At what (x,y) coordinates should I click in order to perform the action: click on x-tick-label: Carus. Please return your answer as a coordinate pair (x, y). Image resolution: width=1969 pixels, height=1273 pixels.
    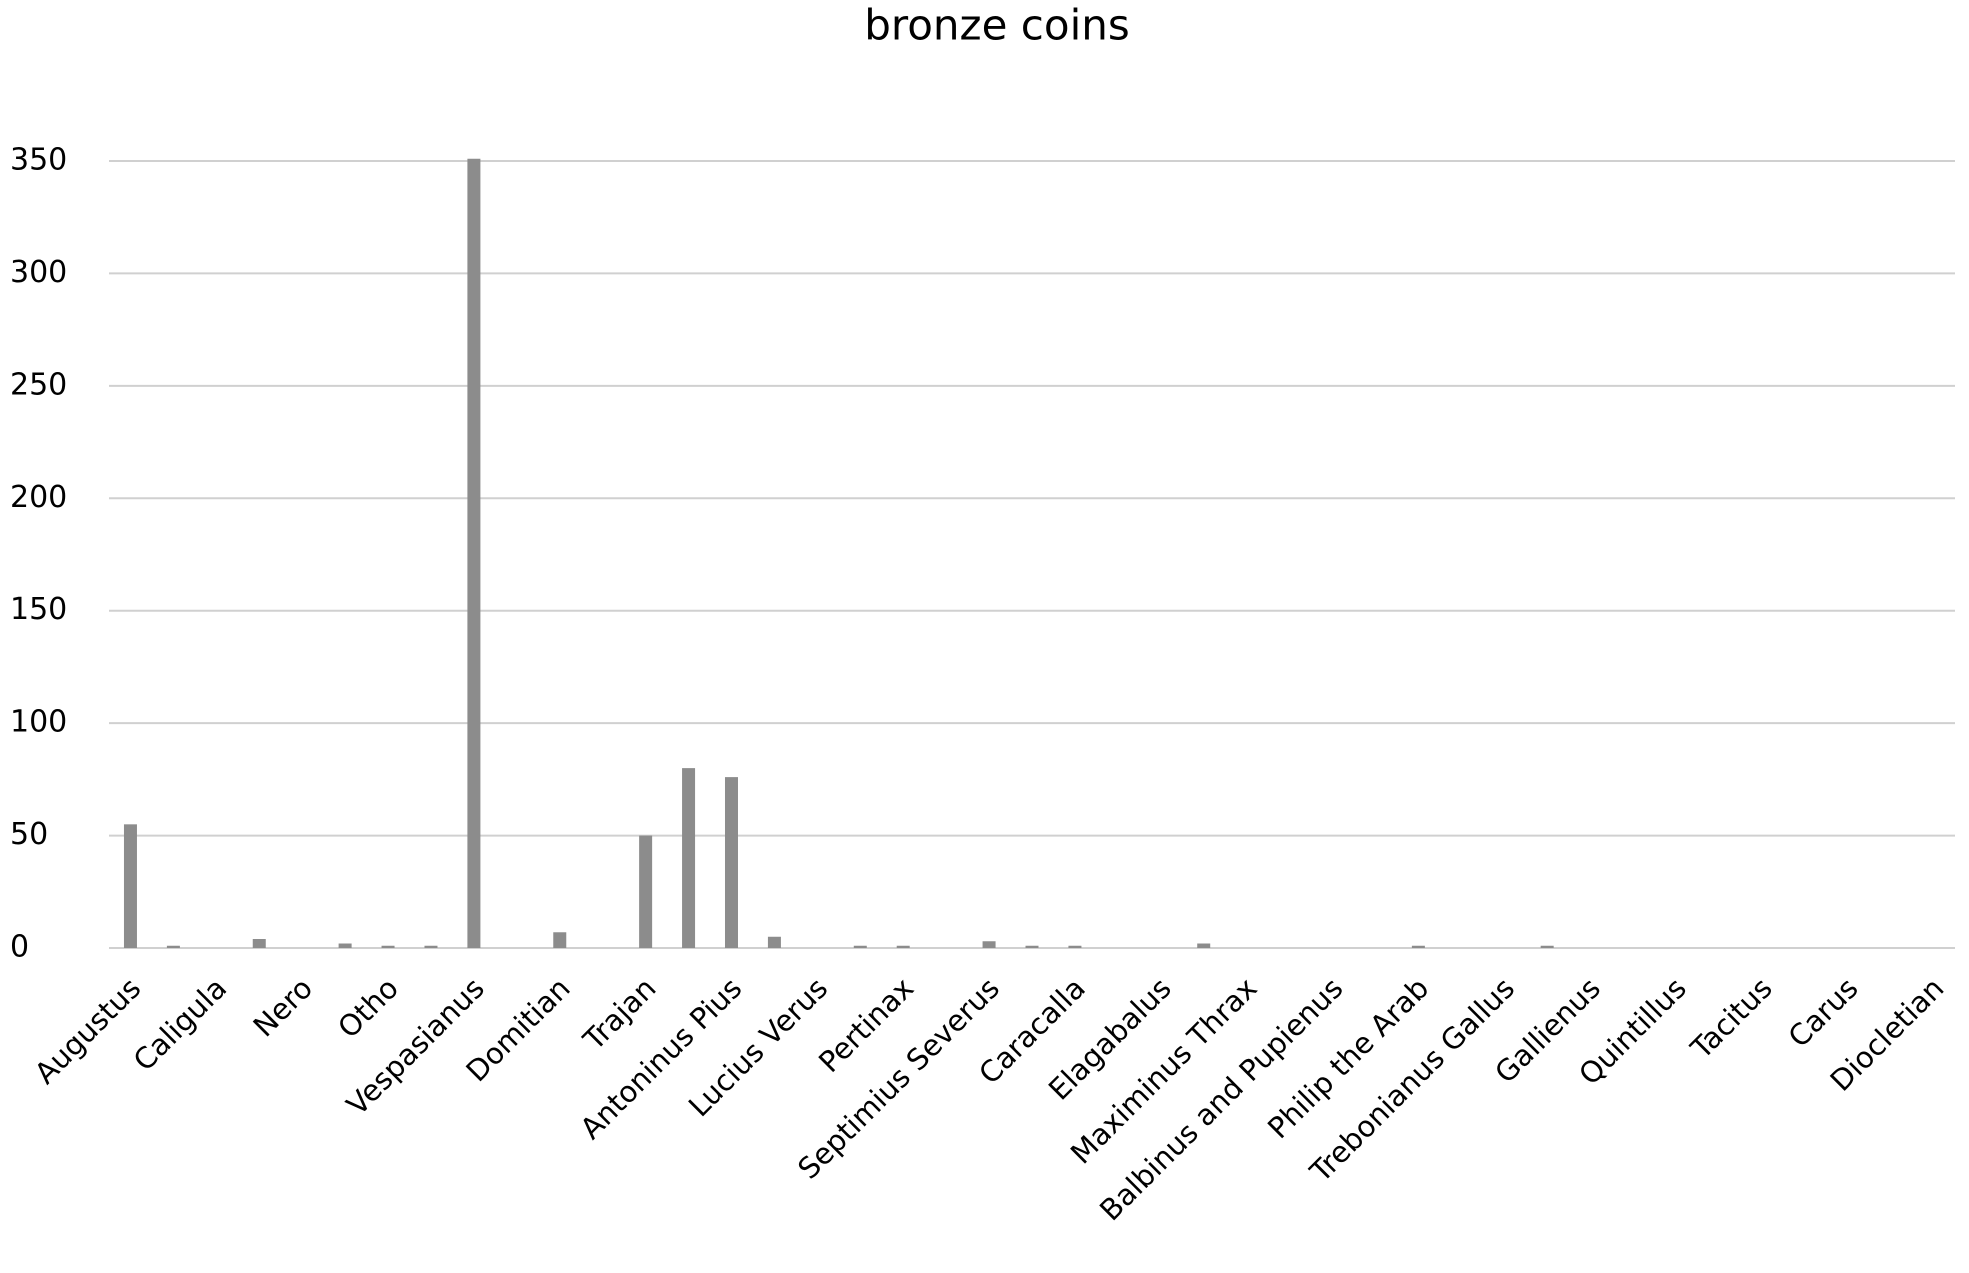
    Looking at the image, I should click on (1823, 1012).